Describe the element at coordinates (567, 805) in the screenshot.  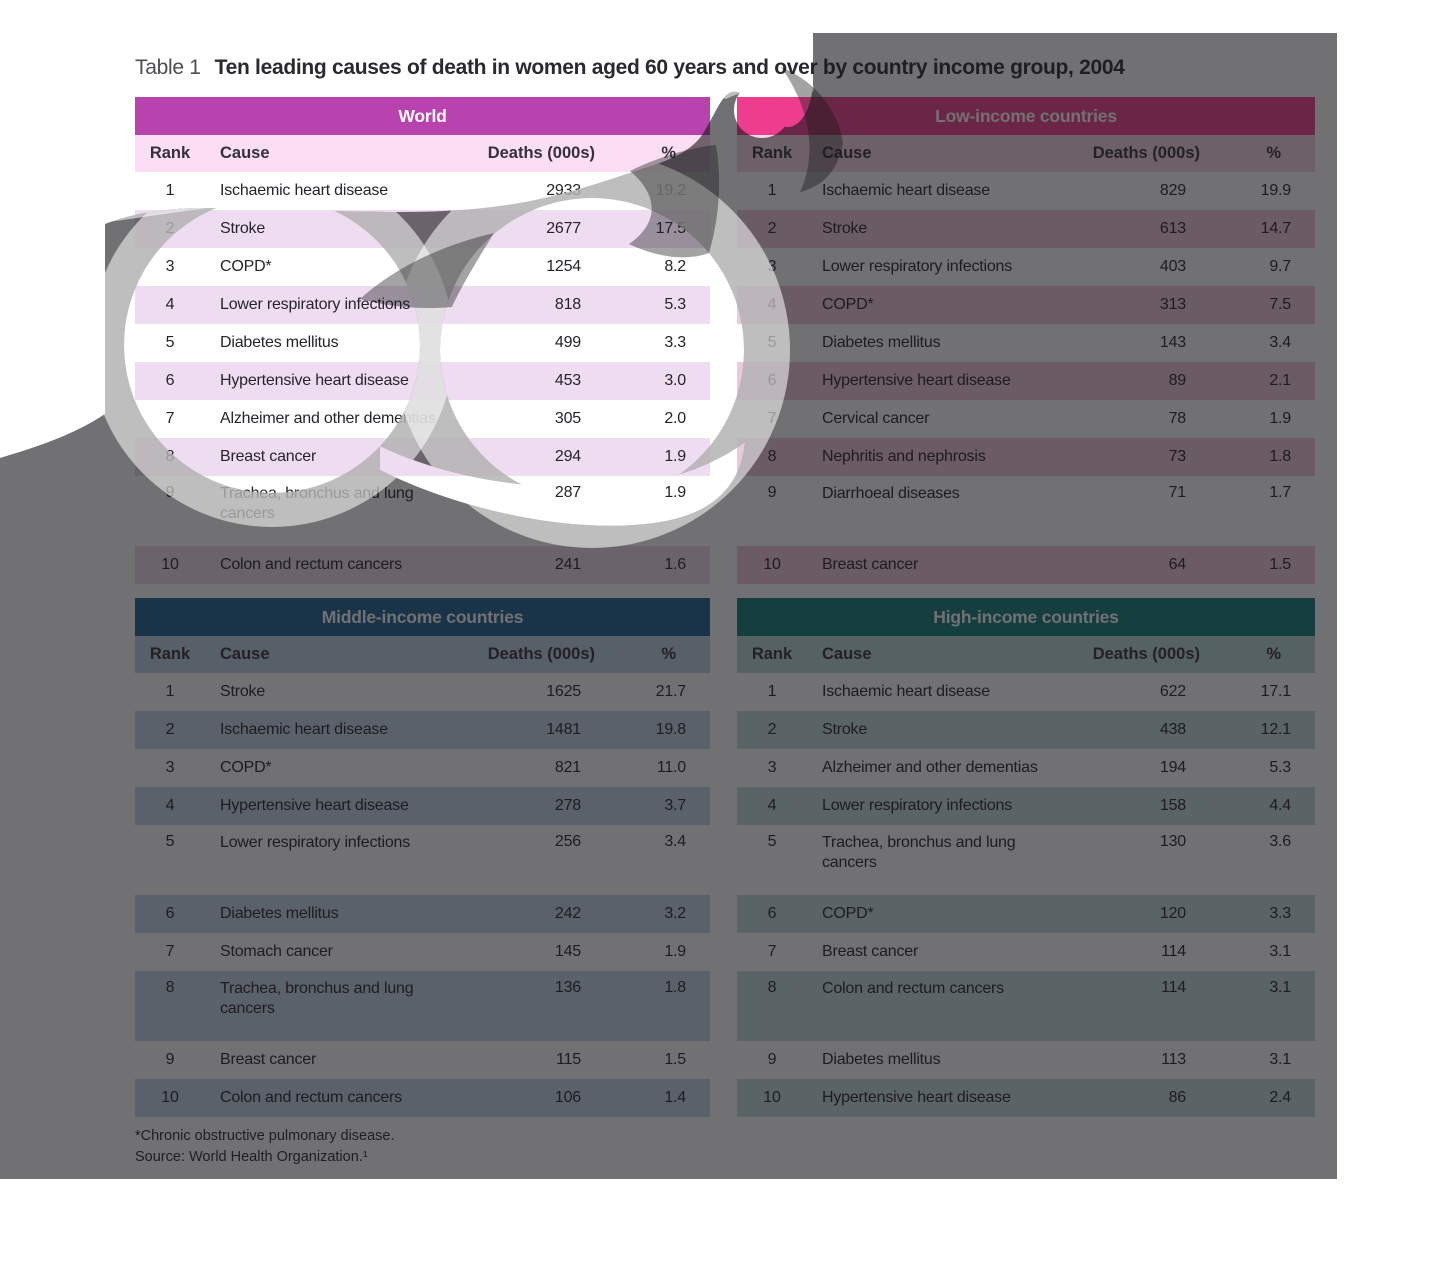
I see `deaths-cell: 278` at that location.